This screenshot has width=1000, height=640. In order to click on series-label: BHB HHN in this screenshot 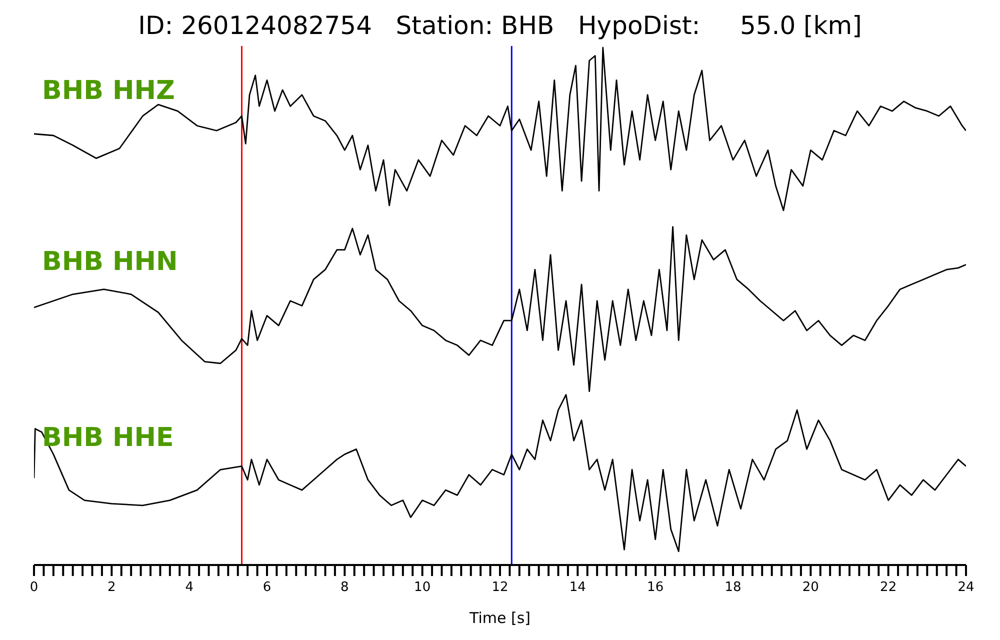, I will do `click(110, 262)`.